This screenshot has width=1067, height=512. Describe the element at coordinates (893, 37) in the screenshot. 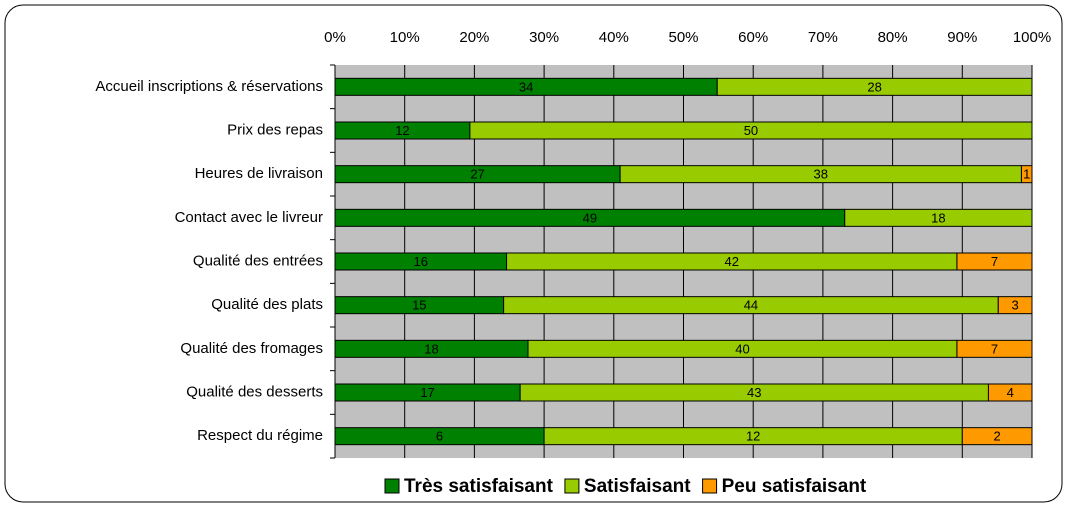

I see `x-tick-label: 80%` at that location.